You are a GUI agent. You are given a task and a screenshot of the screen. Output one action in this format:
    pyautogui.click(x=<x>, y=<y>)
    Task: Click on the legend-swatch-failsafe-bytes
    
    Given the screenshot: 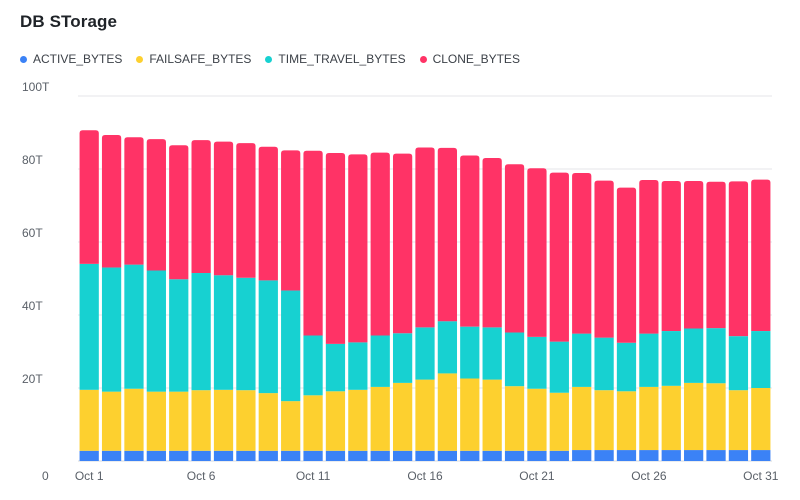 What is the action you would take?
    pyautogui.click(x=140, y=59)
    